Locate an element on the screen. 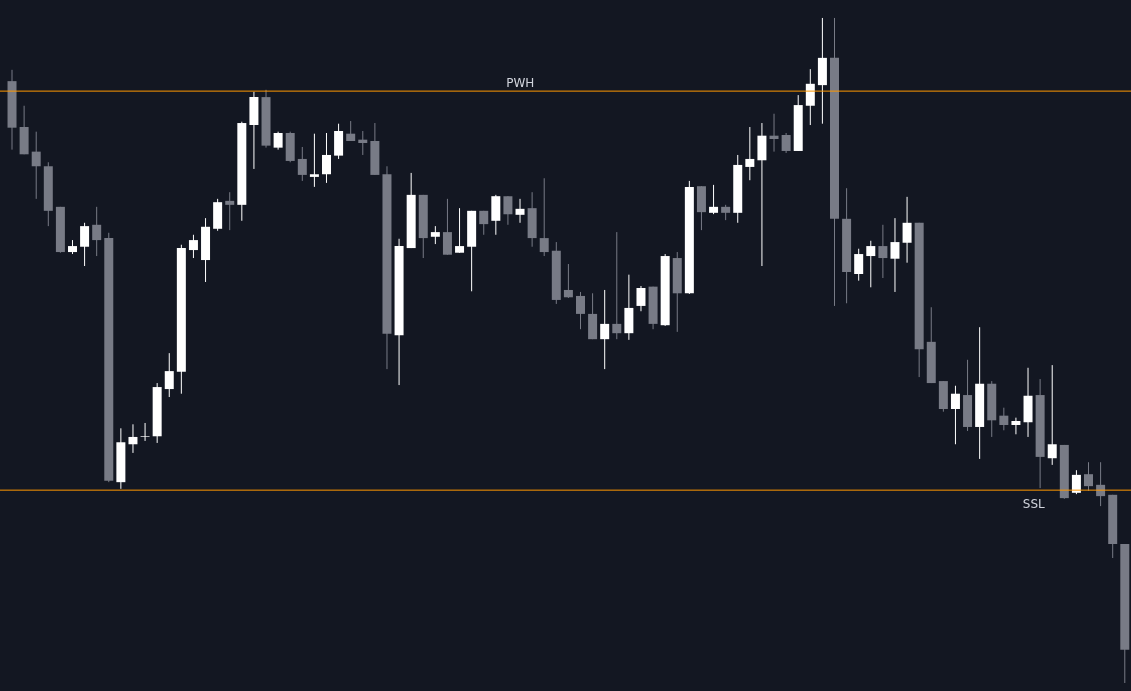 The width and height of the screenshot is (1131, 691). ref-line-label: PWH is located at coordinates (520, 83).